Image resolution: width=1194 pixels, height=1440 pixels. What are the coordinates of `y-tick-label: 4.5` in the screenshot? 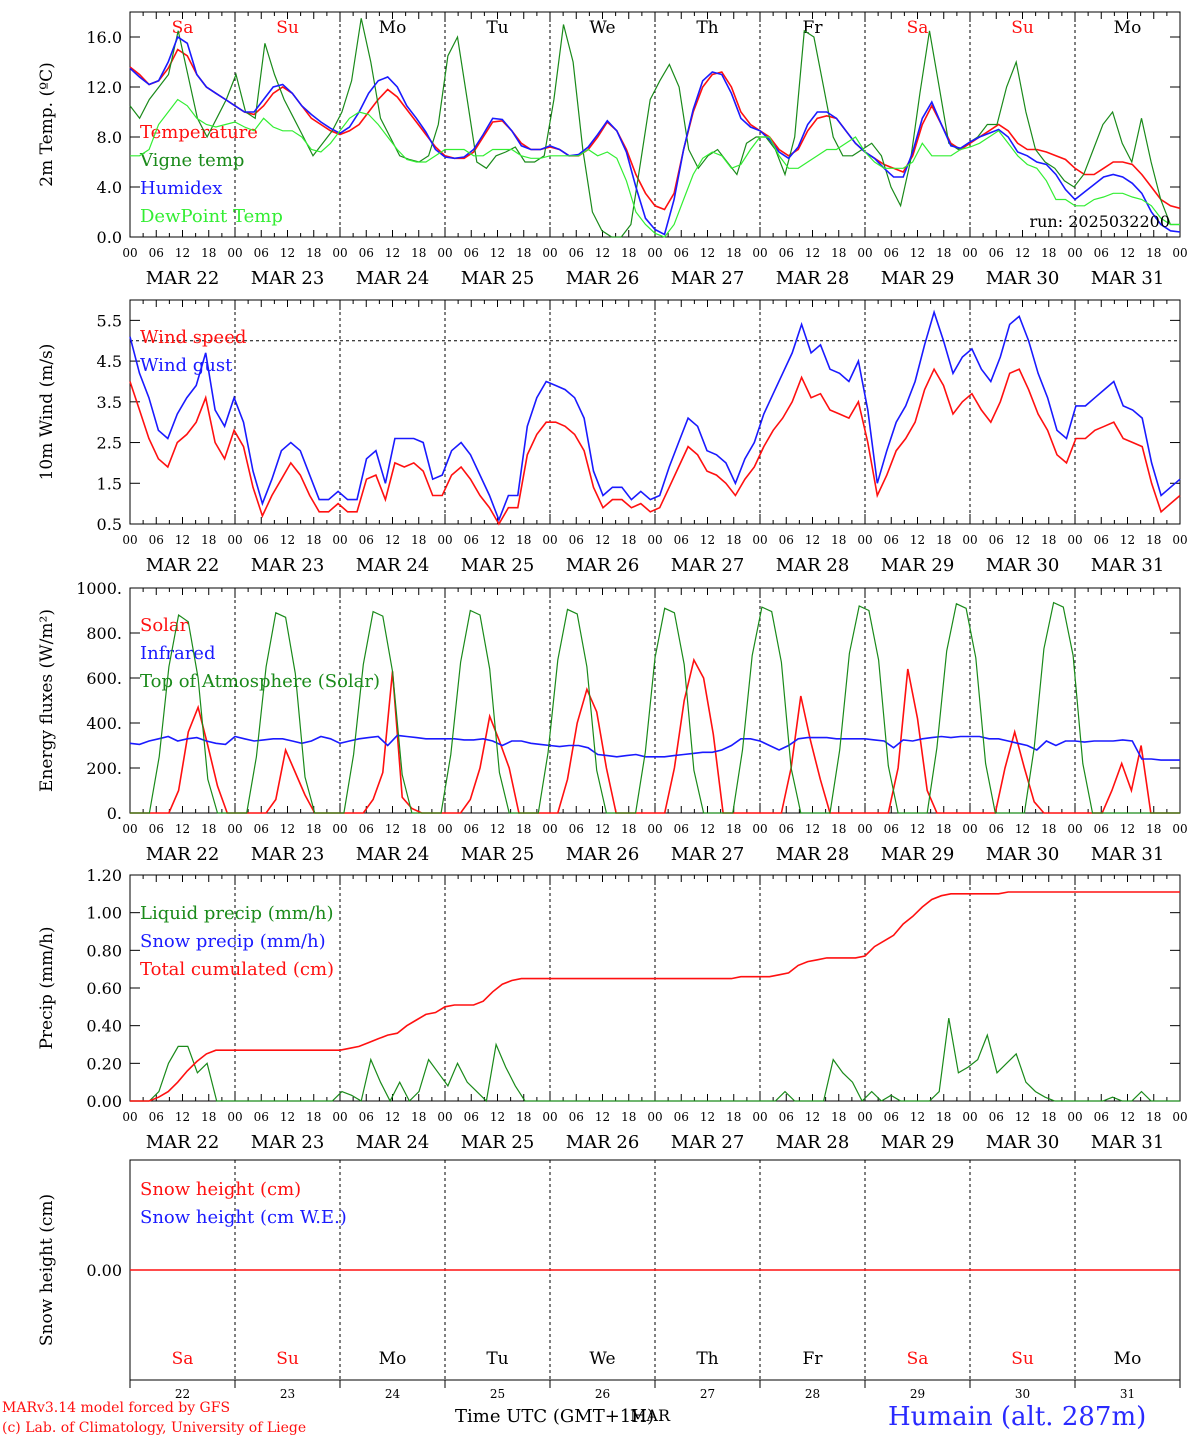 It's located at (109, 361).